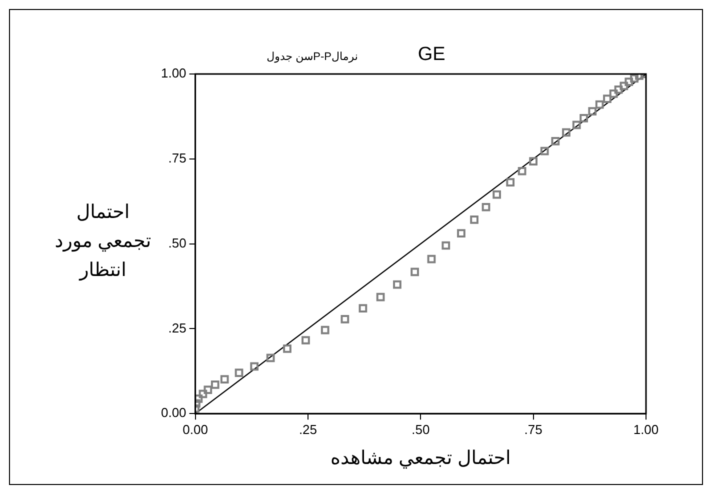 The image size is (712, 494). What do you see at coordinates (195, 429) in the screenshot?
I see `x-tick-label: 0.00` at bounding box center [195, 429].